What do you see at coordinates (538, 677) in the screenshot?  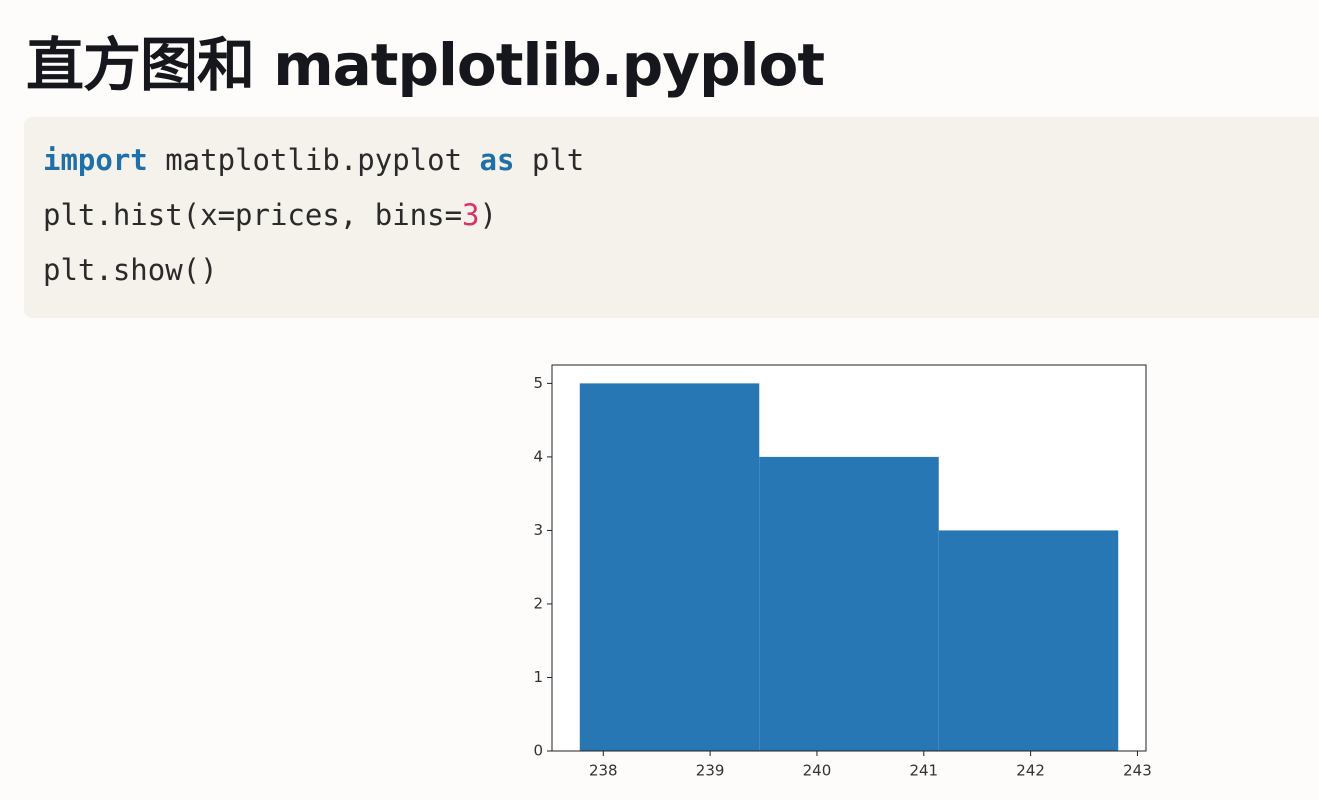 I see `y-tick-label: 1` at bounding box center [538, 677].